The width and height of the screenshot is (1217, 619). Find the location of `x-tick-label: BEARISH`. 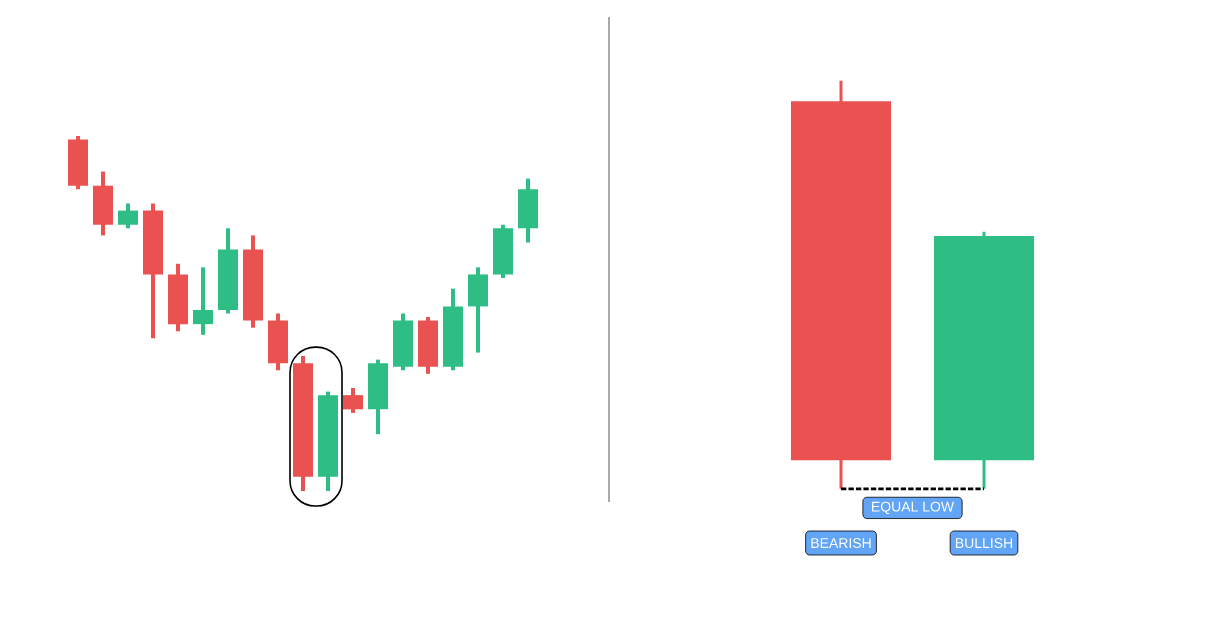

x-tick-label: BEARISH is located at coordinates (841, 543).